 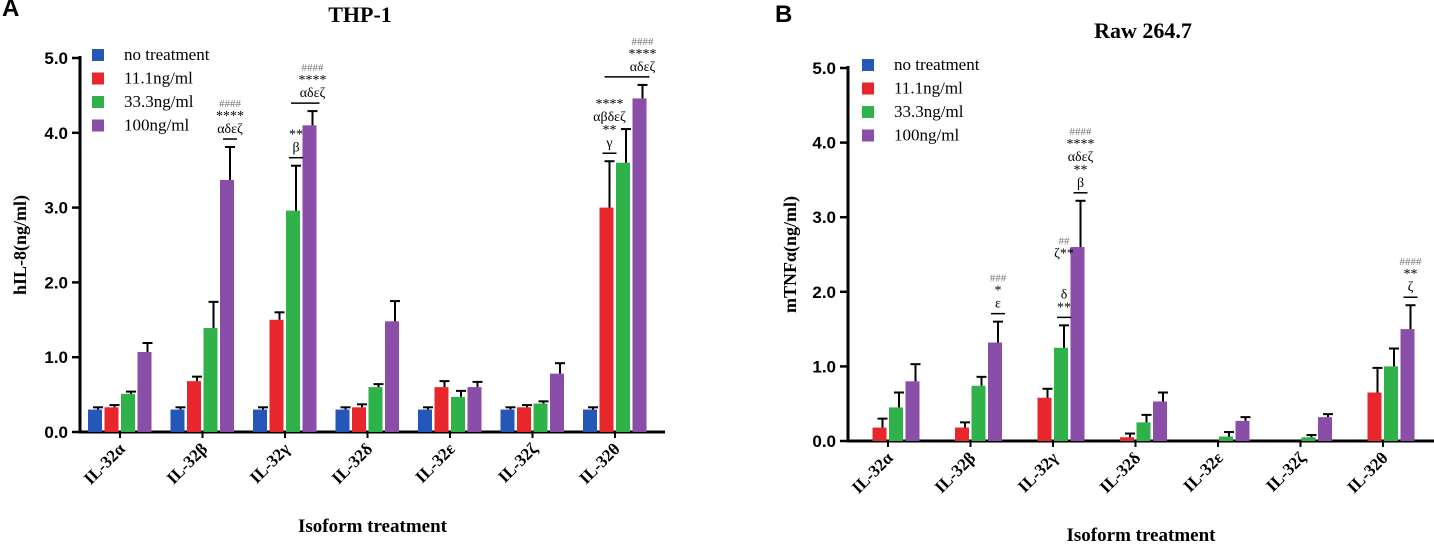 I want to click on panel-b-title: Raw 264.7, so click(x=1143, y=30).